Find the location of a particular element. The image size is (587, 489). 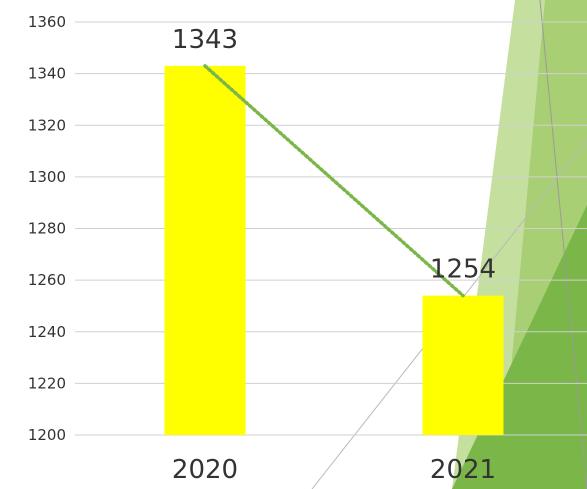

y-axis: 1200 1220 1240 1260 1280 1300 1320 1340 1360 is located at coordinates (47, 228).